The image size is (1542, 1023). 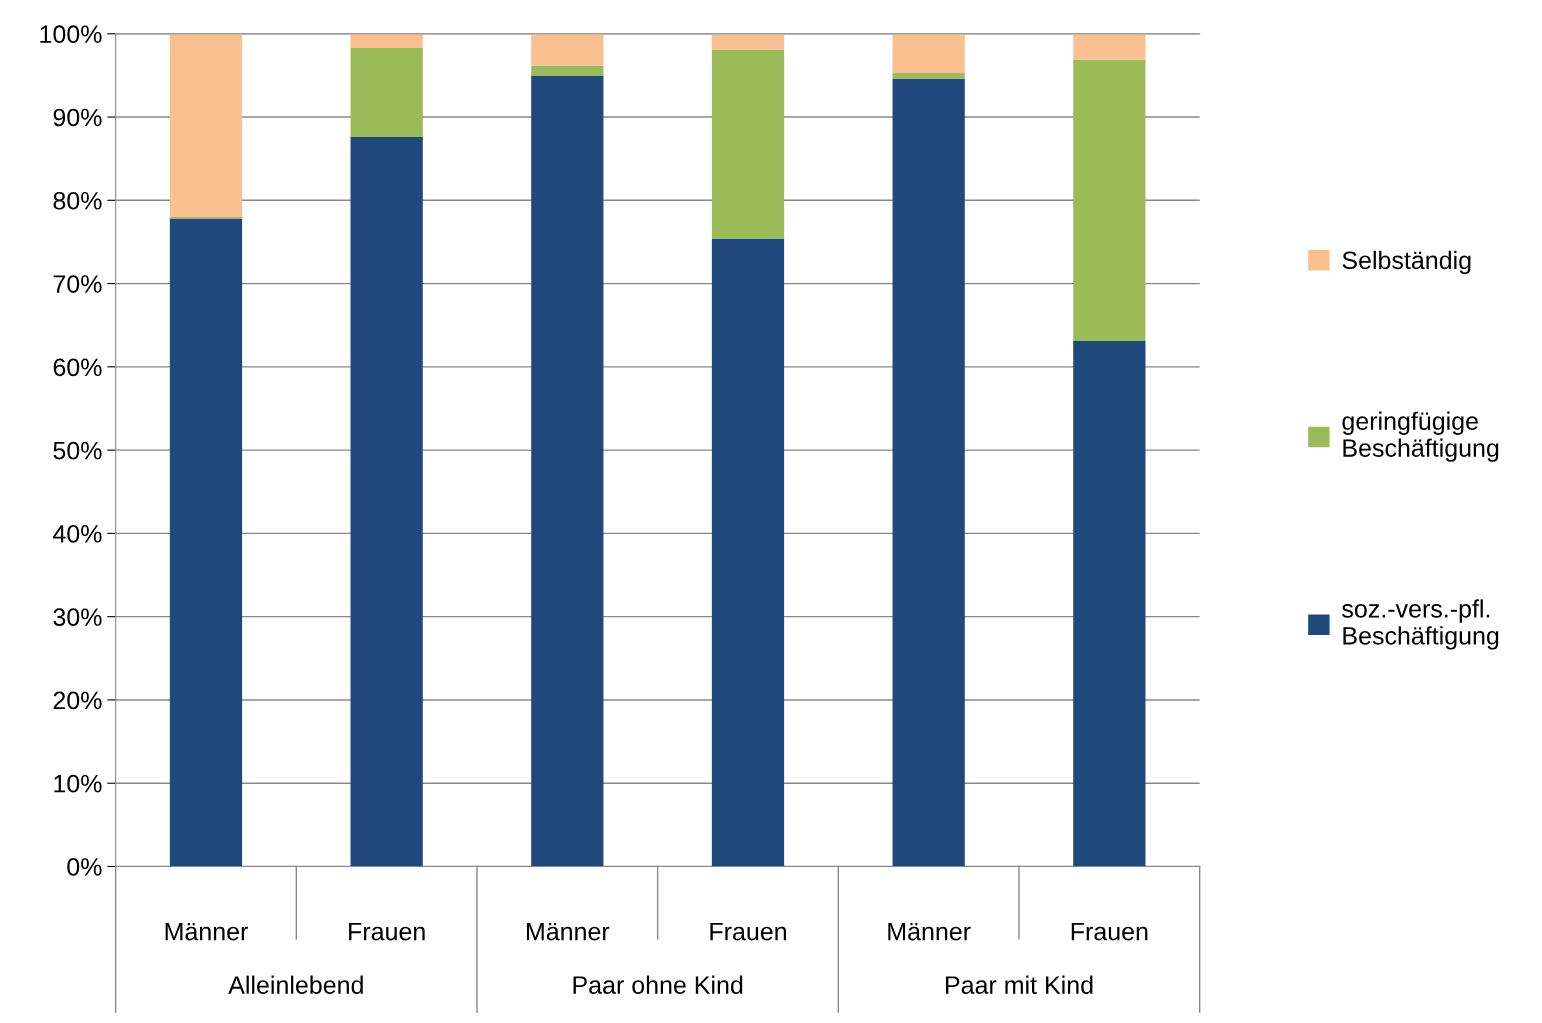 I want to click on text: Paar ohne Kind, so click(x=658, y=984).